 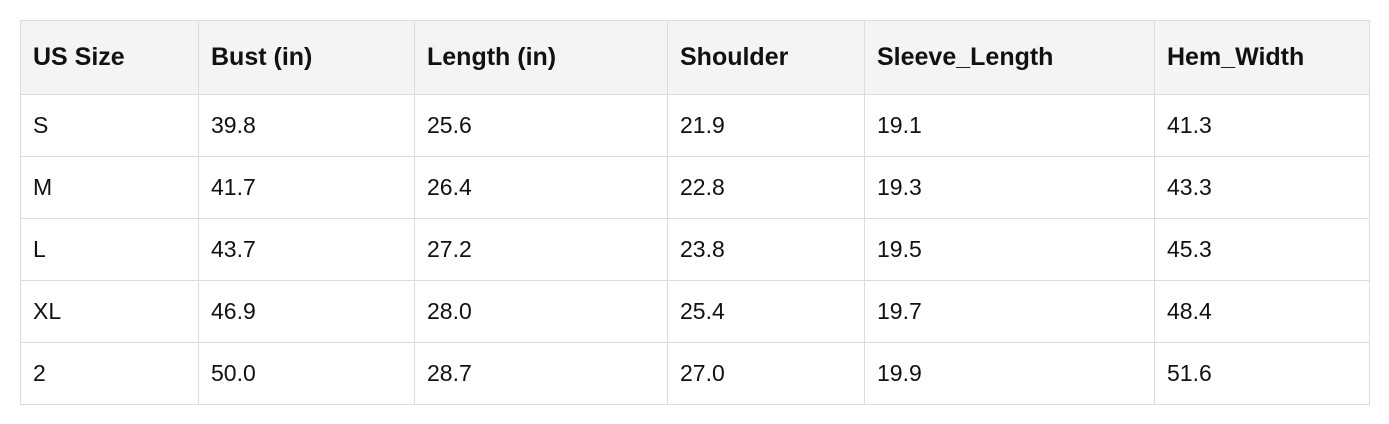 What do you see at coordinates (1262, 311) in the screenshot?
I see `table-cell: 48.4` at bounding box center [1262, 311].